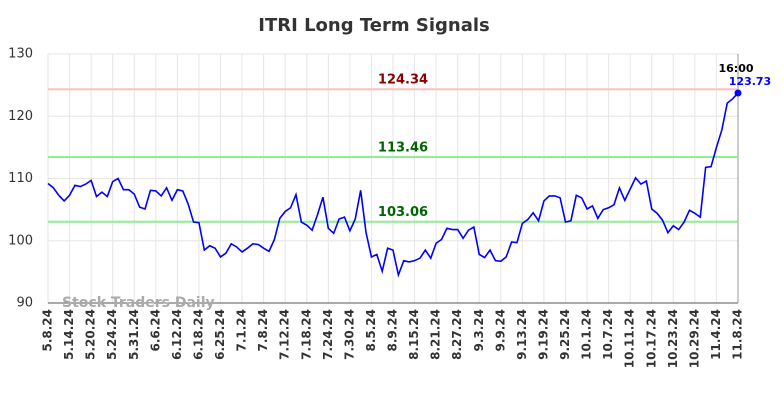  What do you see at coordinates (155, 330) in the screenshot?
I see `x-tick-label: 6.6.24` at bounding box center [155, 330].